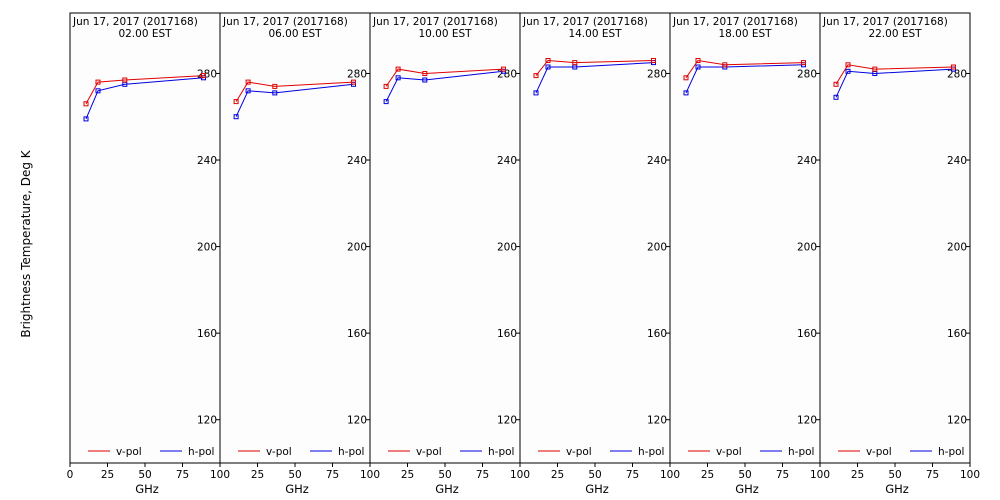  What do you see at coordinates (26, 243) in the screenshot?
I see `y-axis-label: Brightness Temperature, Deg K` at bounding box center [26, 243].